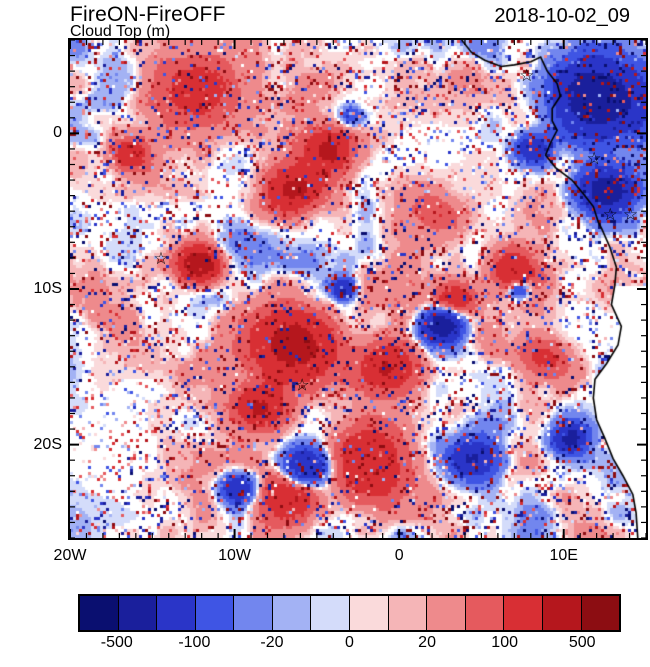  I want to click on colorbar-tick-label: 500, so click(582, 642).